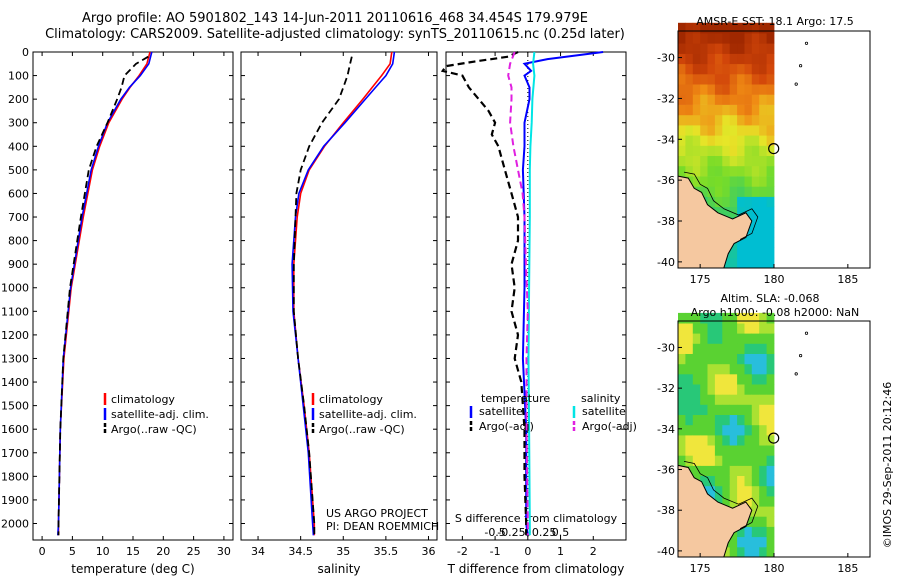 This screenshot has height=580, width=900. What do you see at coordinates (796, 374) in the screenshot?
I see `sla-map-island` at bounding box center [796, 374].